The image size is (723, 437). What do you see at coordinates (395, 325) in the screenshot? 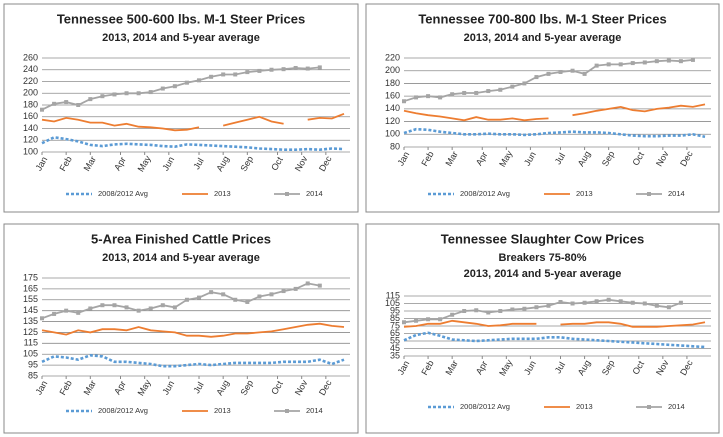
I see `y-tick-label: 75` at bounding box center [395, 325].